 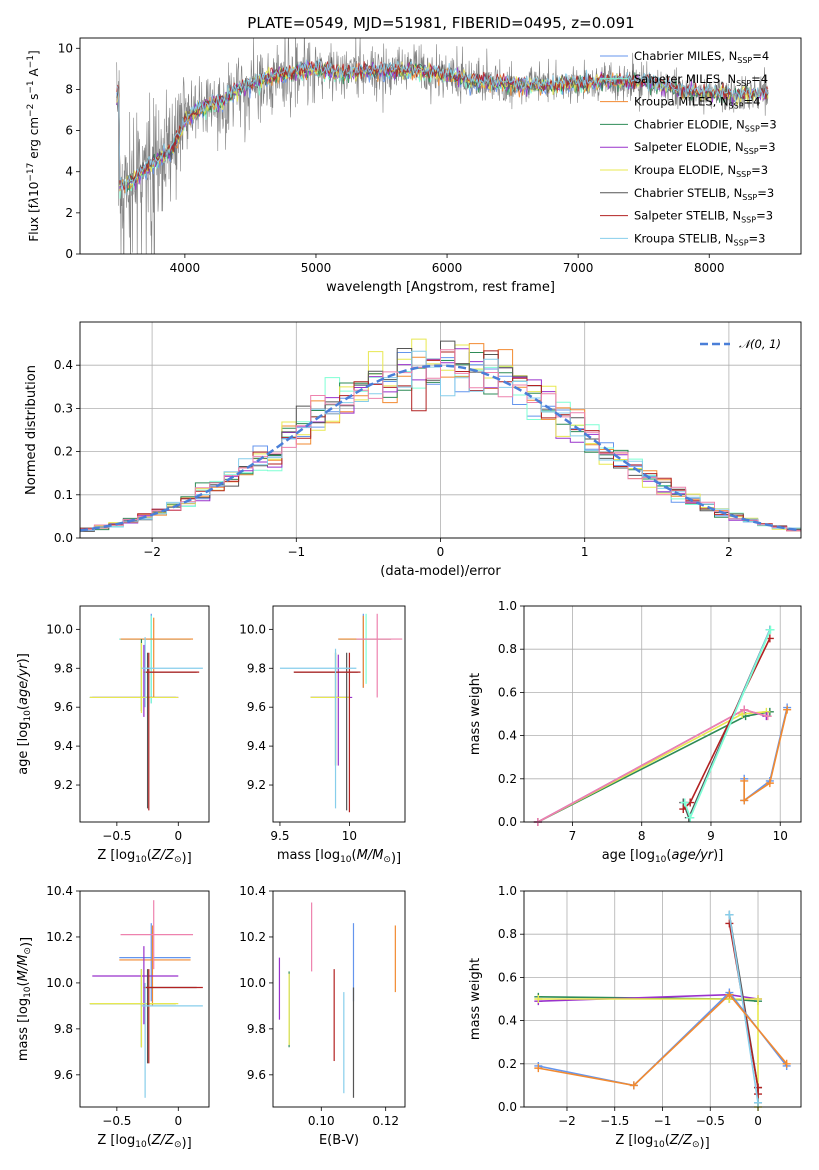 What do you see at coordinates (729, 552) in the screenshot?
I see `x-tick-label: 2` at bounding box center [729, 552].